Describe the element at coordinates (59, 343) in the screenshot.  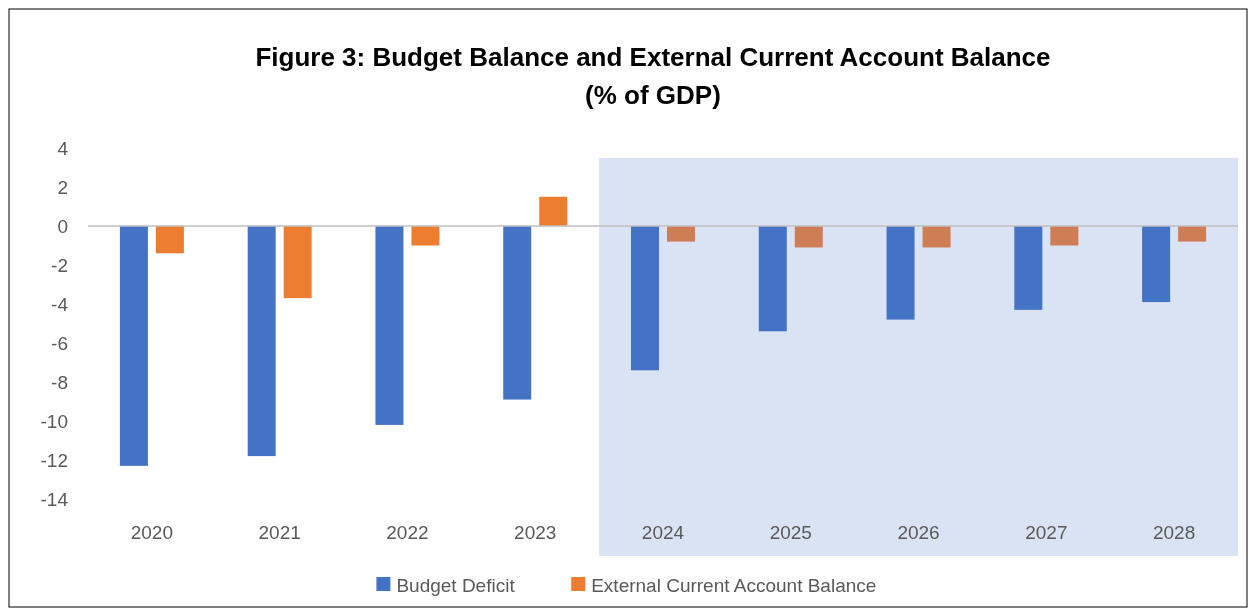
I see `y-tick-label: -6` at that location.